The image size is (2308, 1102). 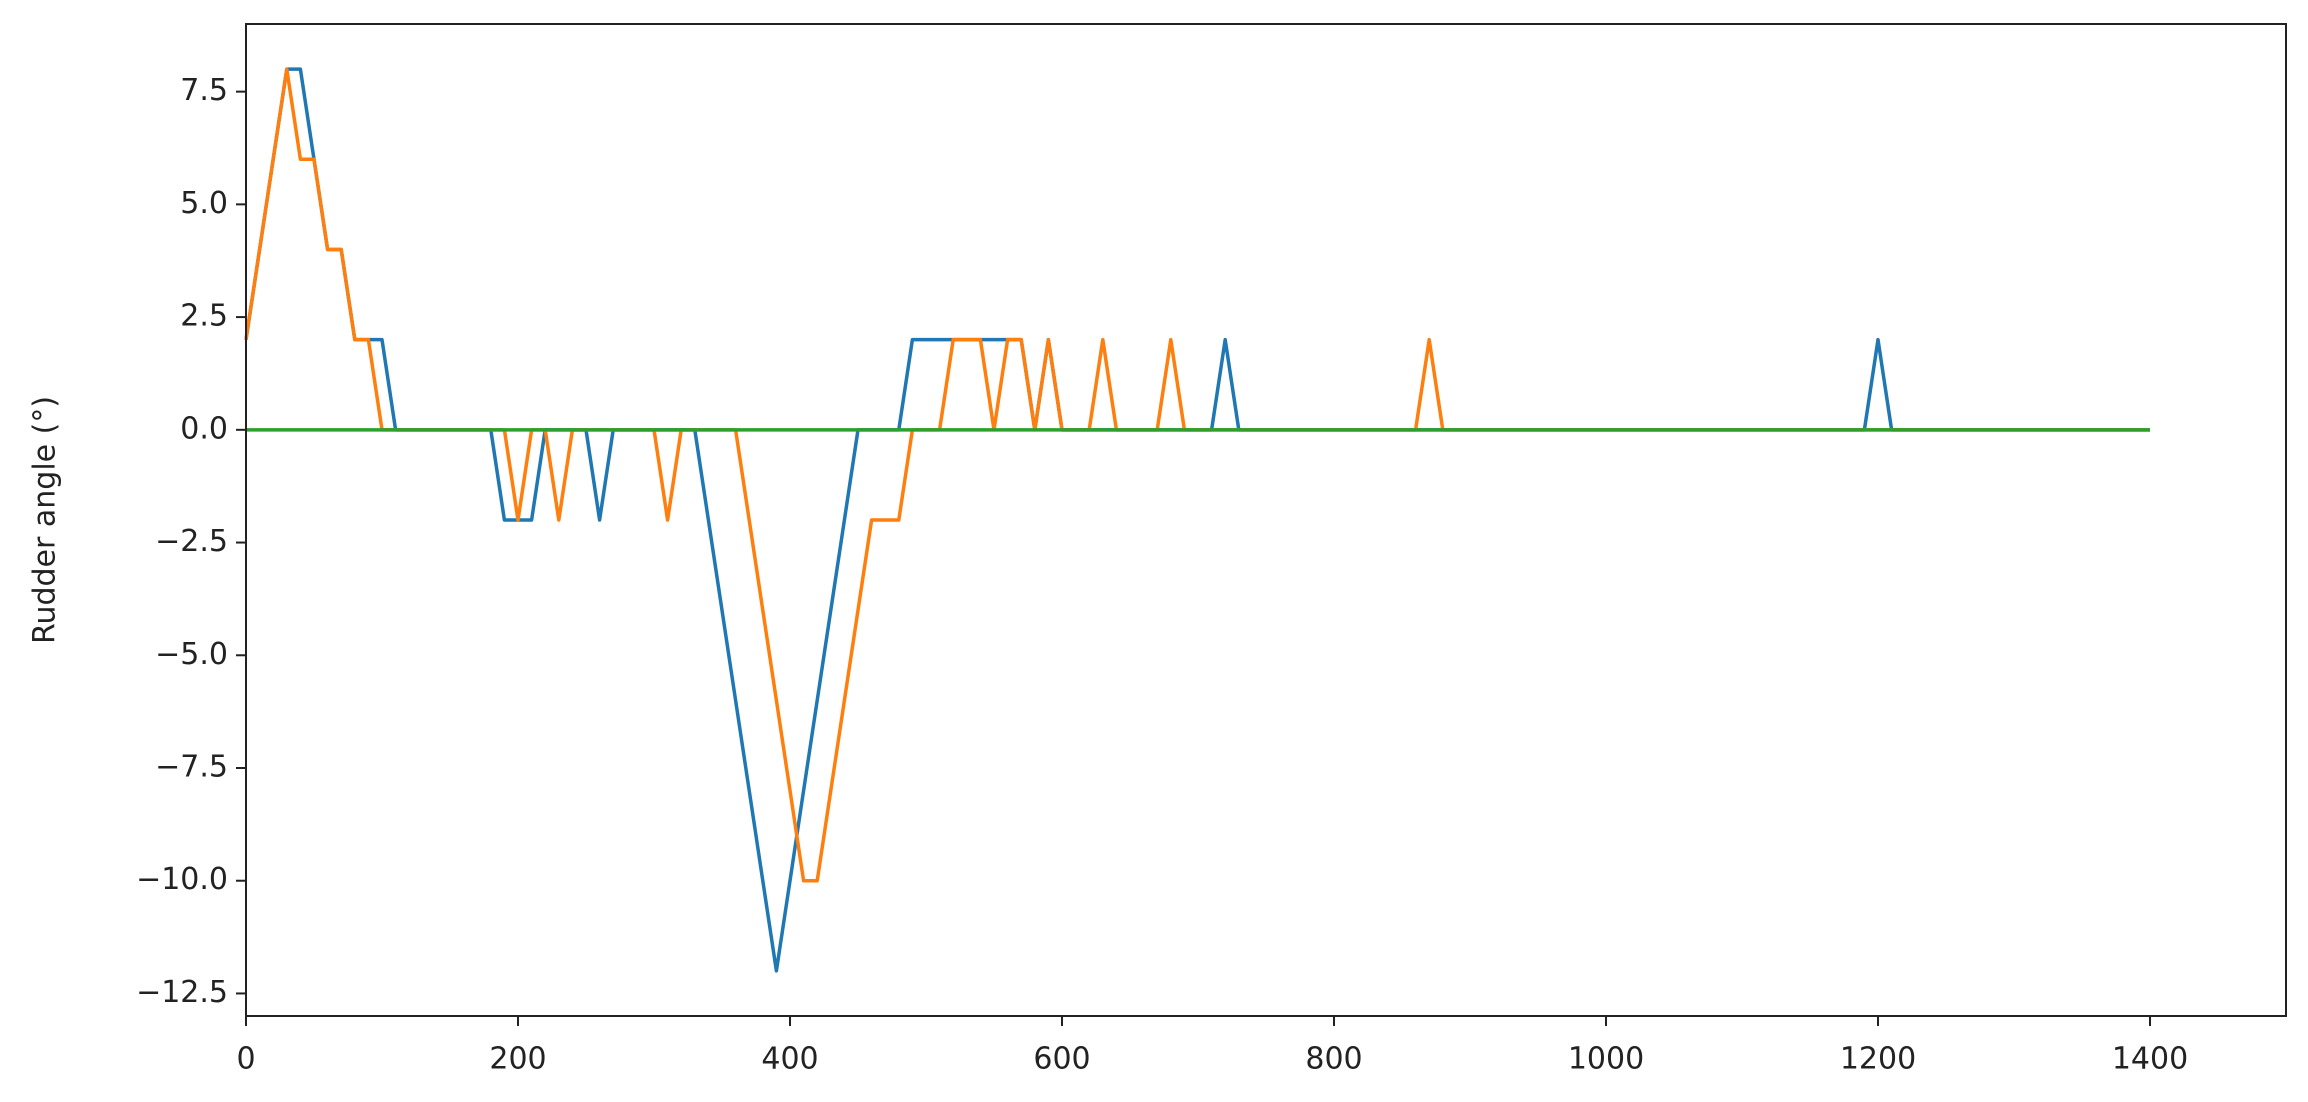 I want to click on y-tick-label: −12.5, so click(x=182, y=992).